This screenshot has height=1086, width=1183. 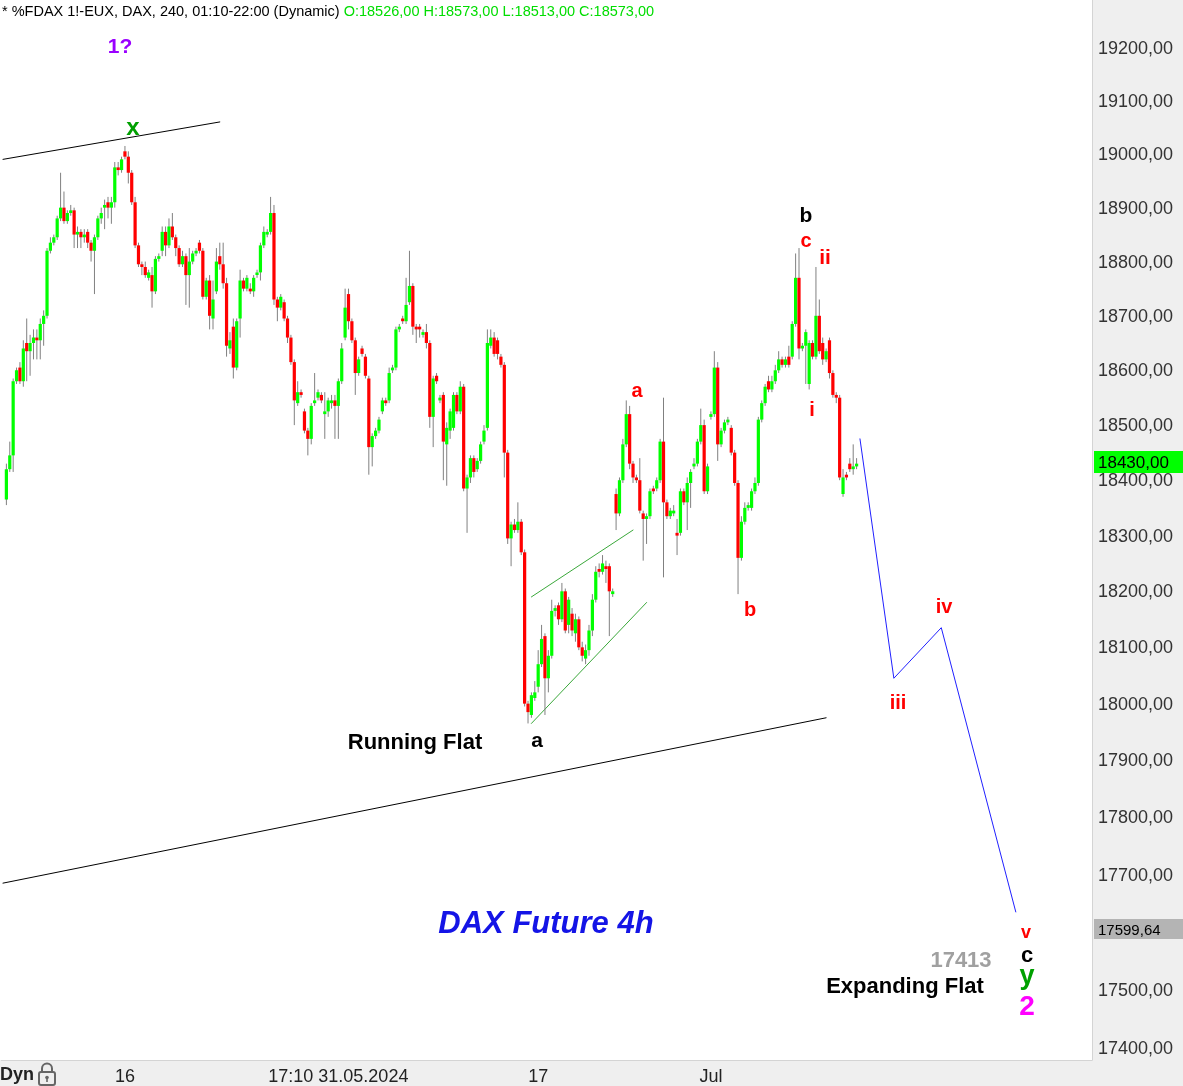 I want to click on x-tick-label: 16, so click(x=124, y=1076).